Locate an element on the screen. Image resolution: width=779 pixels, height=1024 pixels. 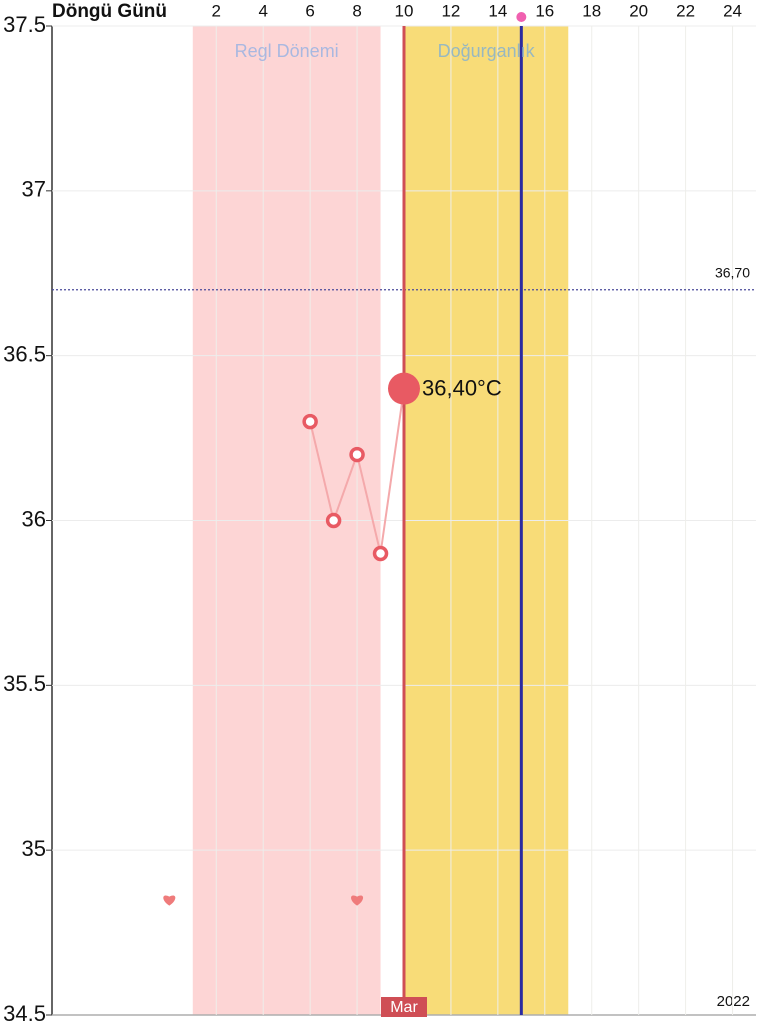
x-tick-label: 8 is located at coordinates (356, 10).